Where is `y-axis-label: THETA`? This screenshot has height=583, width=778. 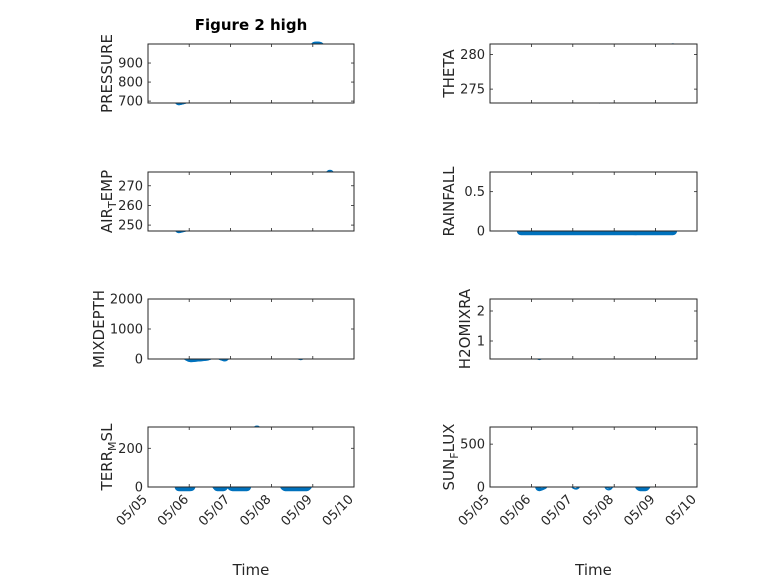 y-axis-label: THETA is located at coordinates (449, 74).